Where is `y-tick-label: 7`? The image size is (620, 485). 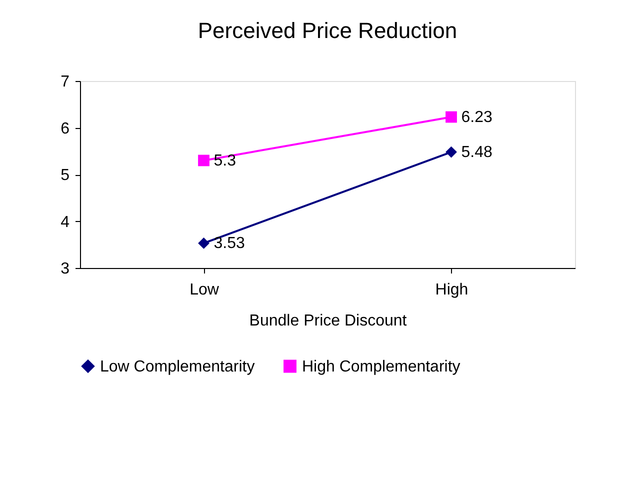 y-tick-label: 7 is located at coordinates (65, 82).